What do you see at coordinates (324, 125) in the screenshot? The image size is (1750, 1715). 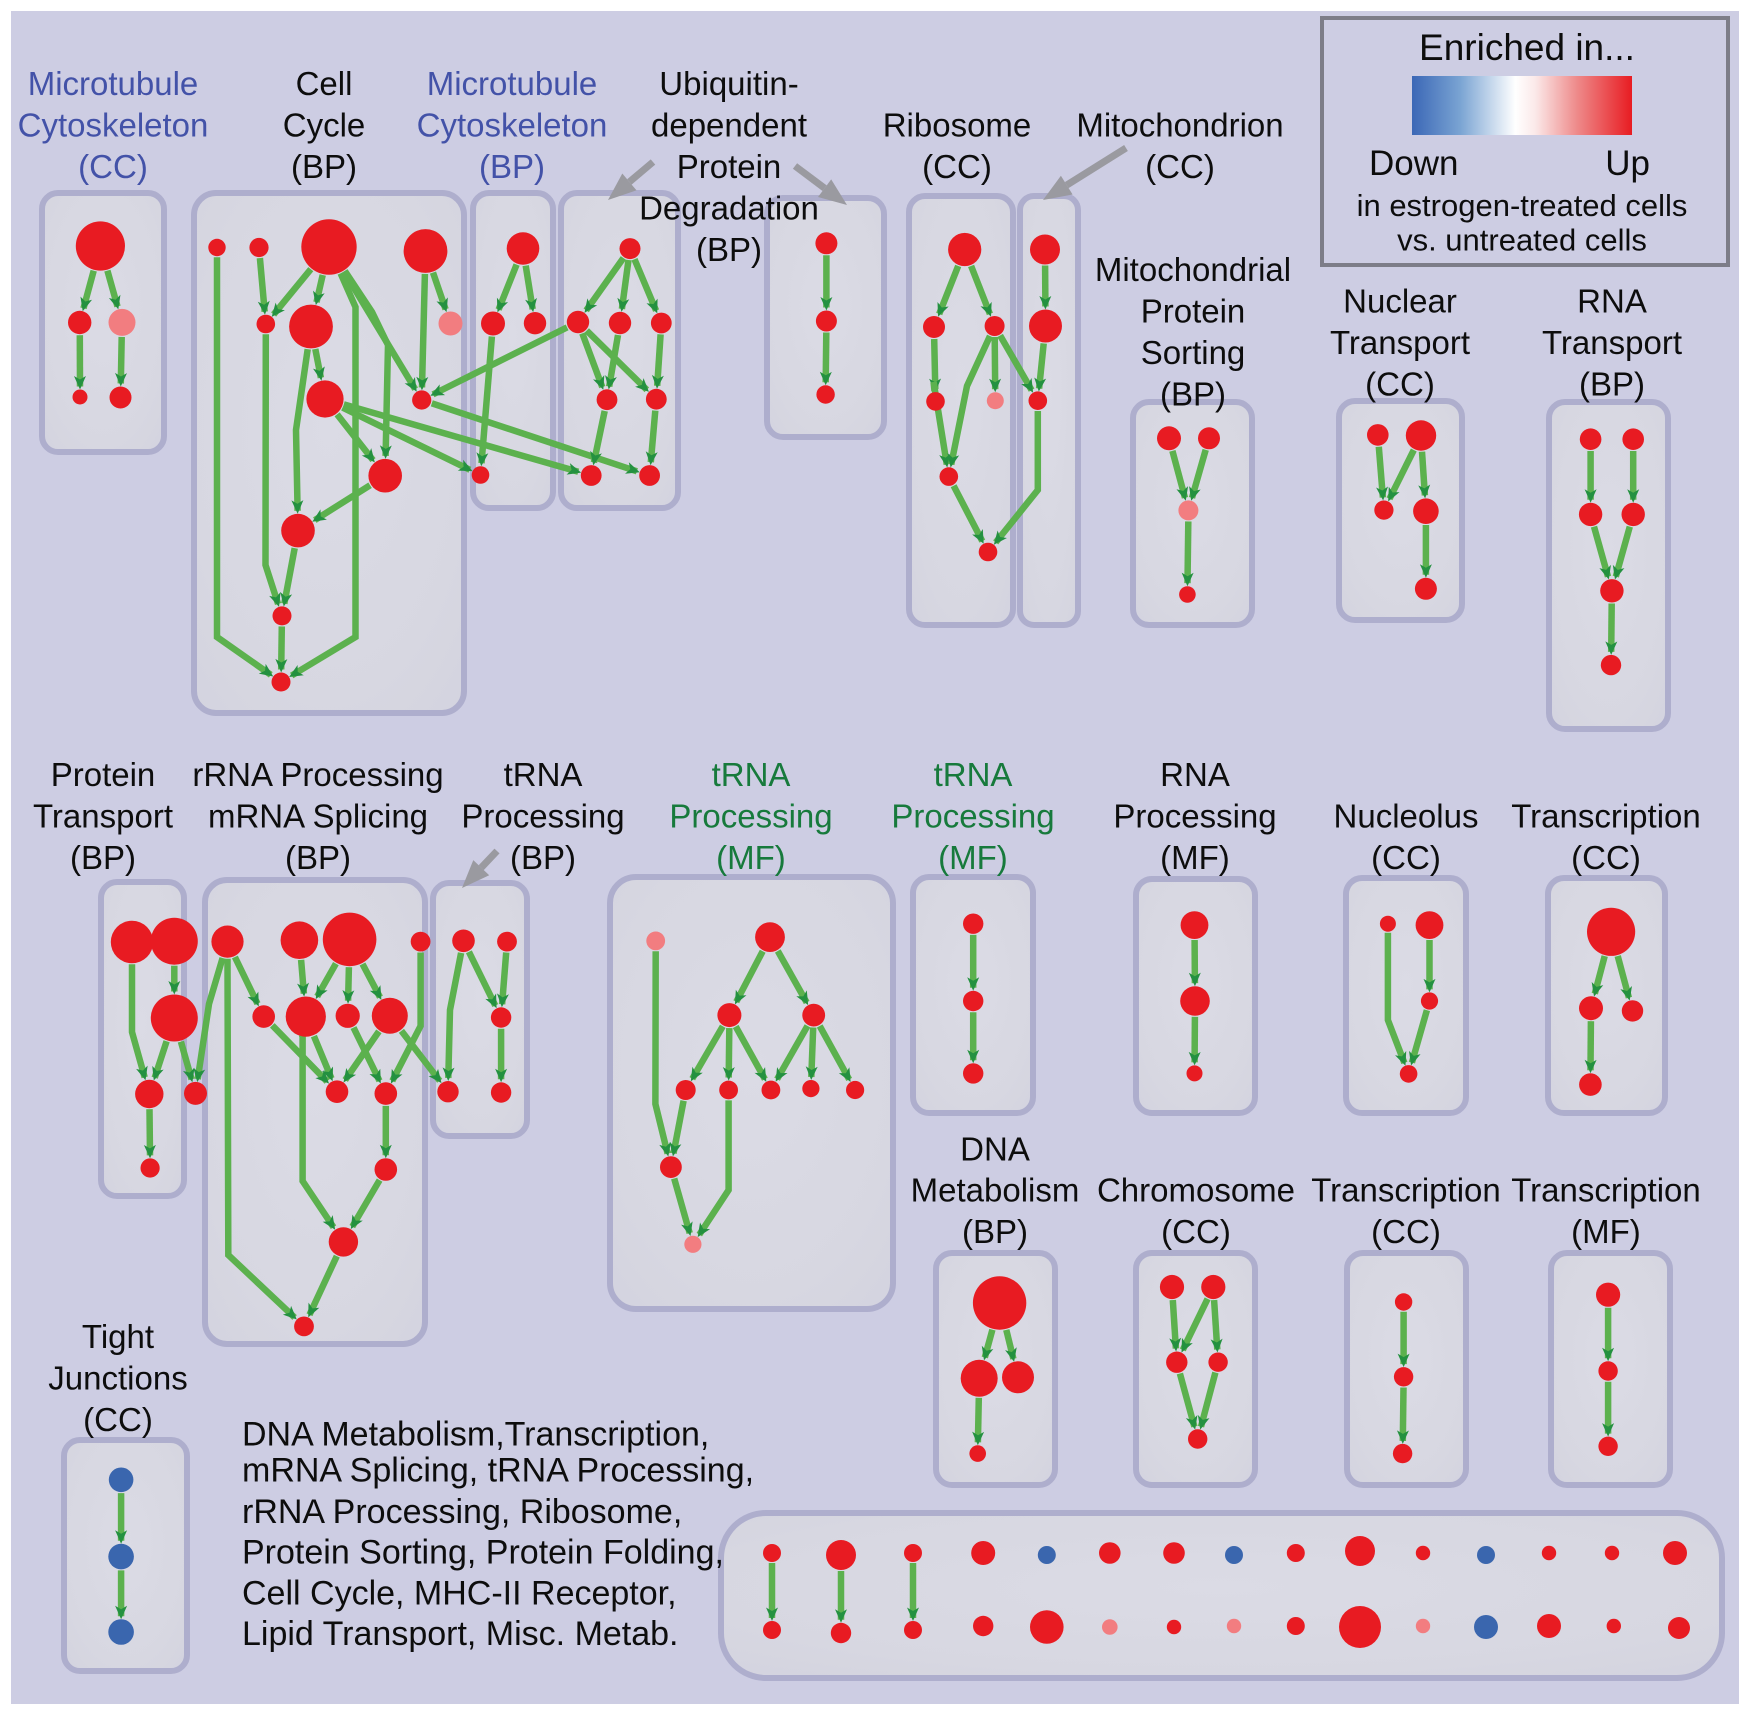 I see `svg-text: Cycle` at bounding box center [324, 125].